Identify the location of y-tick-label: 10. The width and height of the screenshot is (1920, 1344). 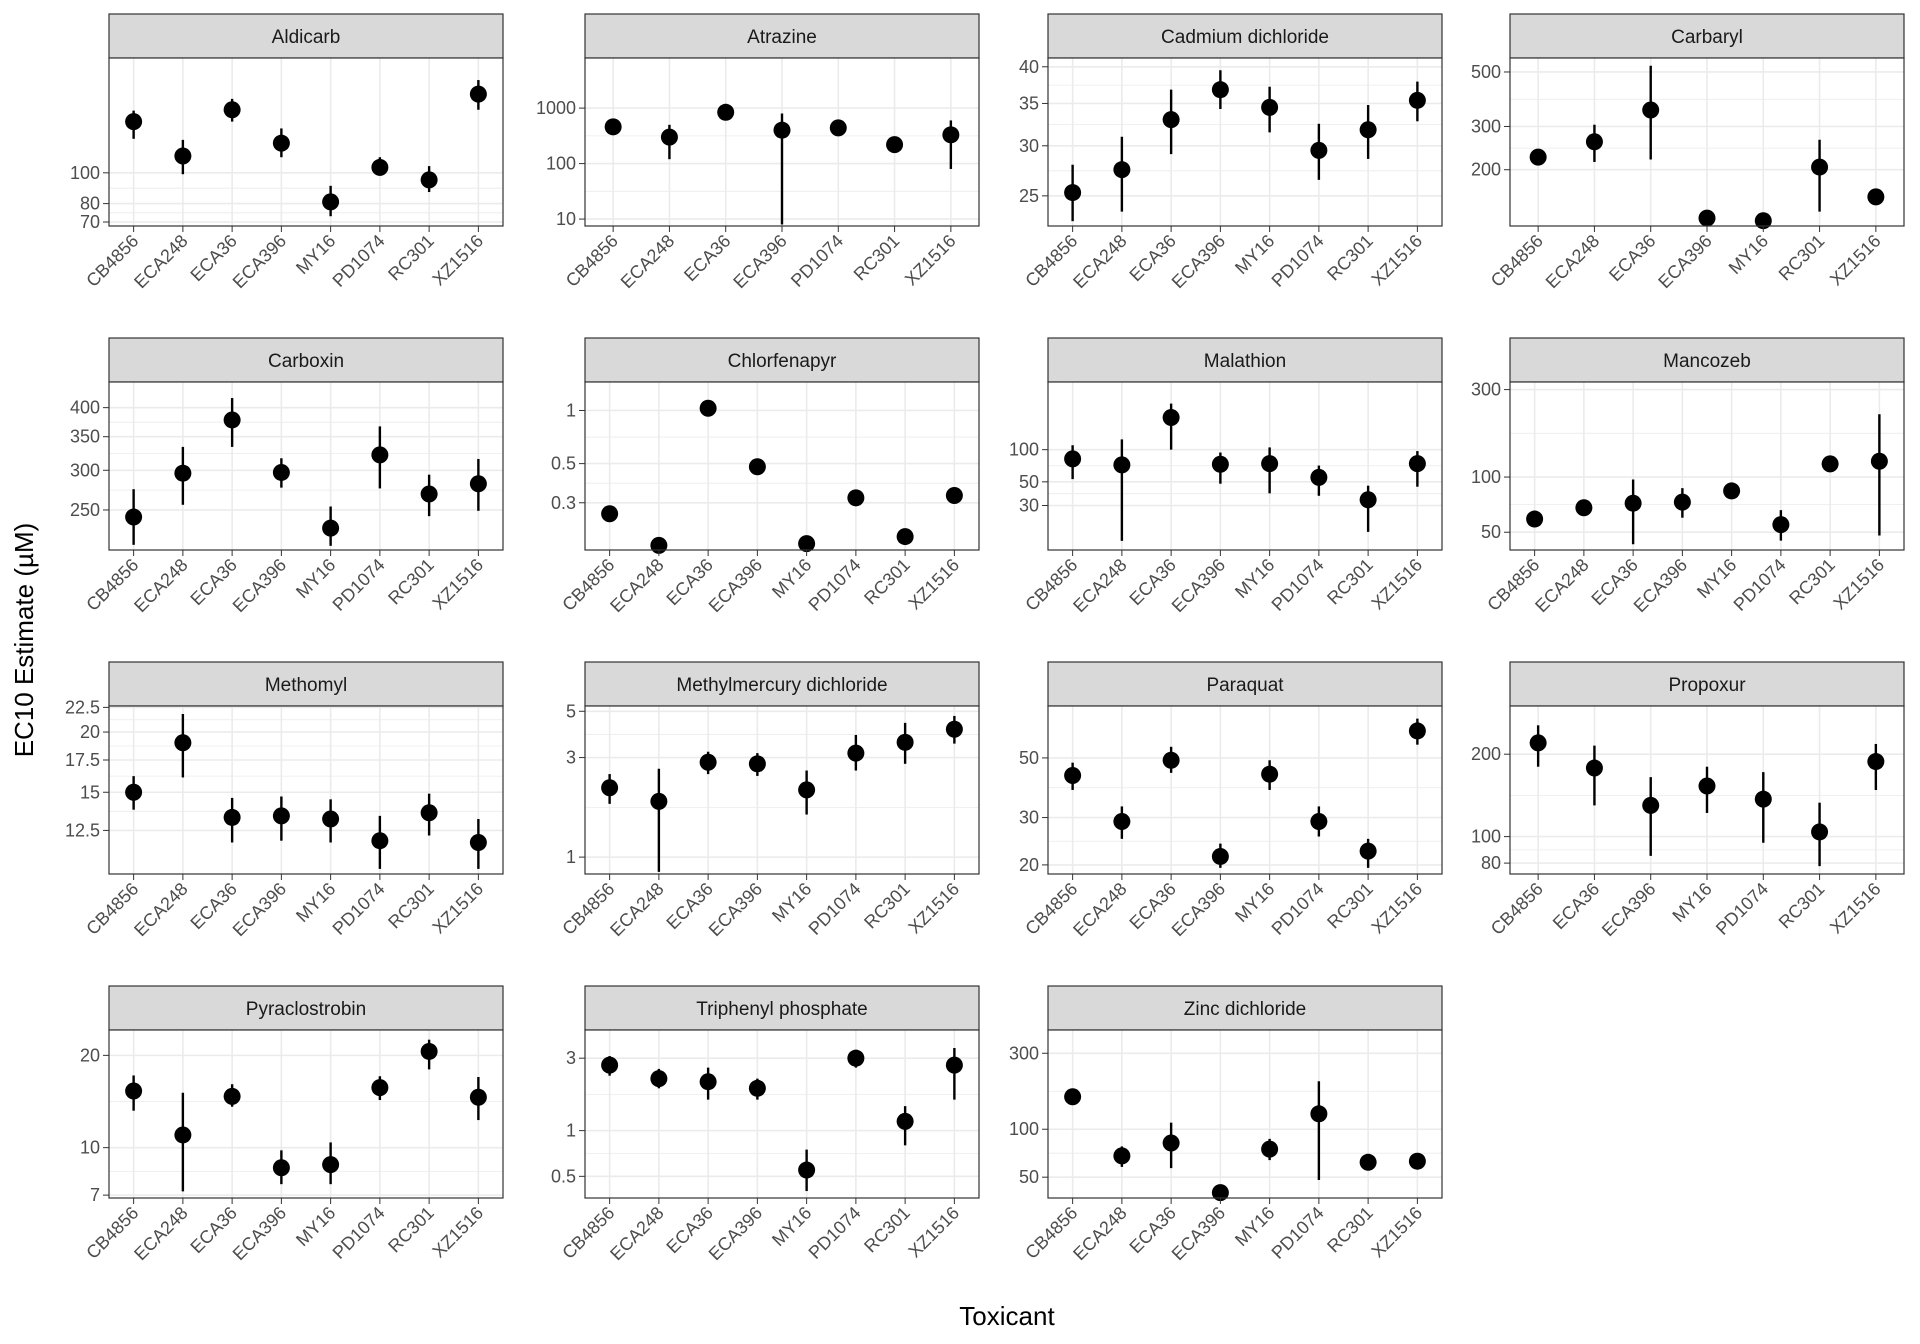
(566, 219).